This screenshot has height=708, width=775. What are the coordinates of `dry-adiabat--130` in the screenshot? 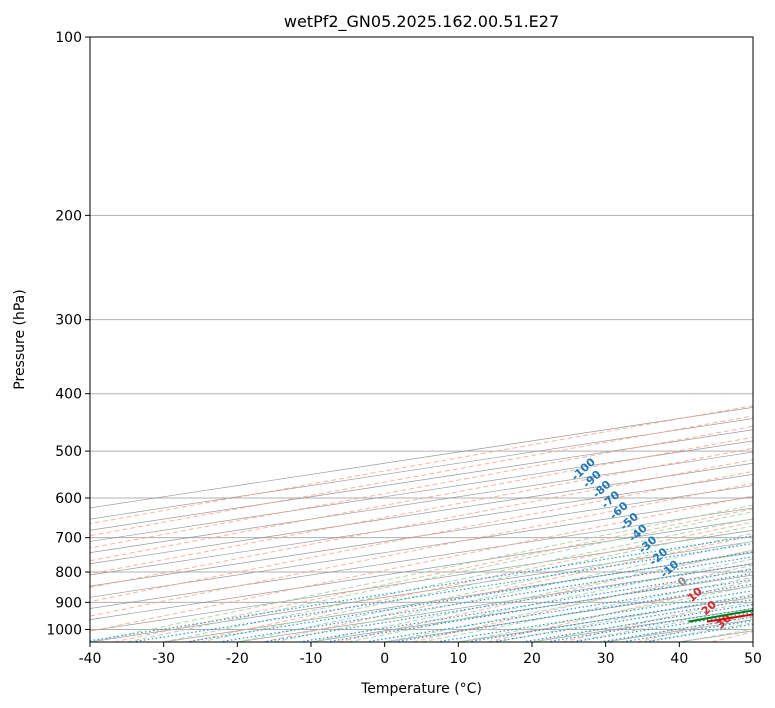 It's located at (421, 465).